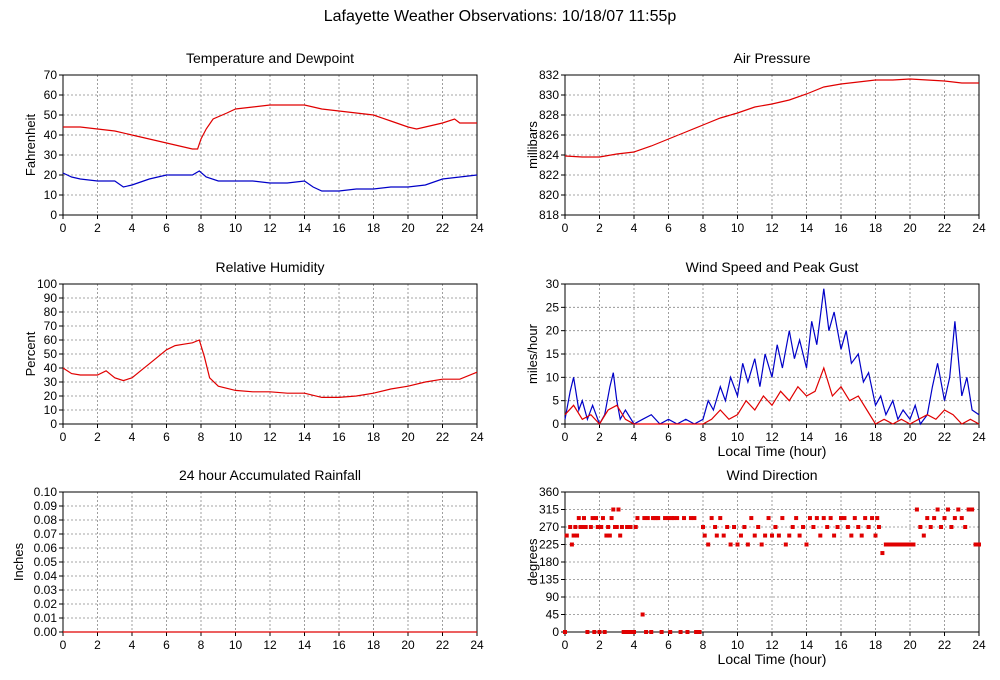 Image resolution: width=1000 pixels, height=680 pixels. I want to click on y-axis-label: degrees, so click(532, 561).